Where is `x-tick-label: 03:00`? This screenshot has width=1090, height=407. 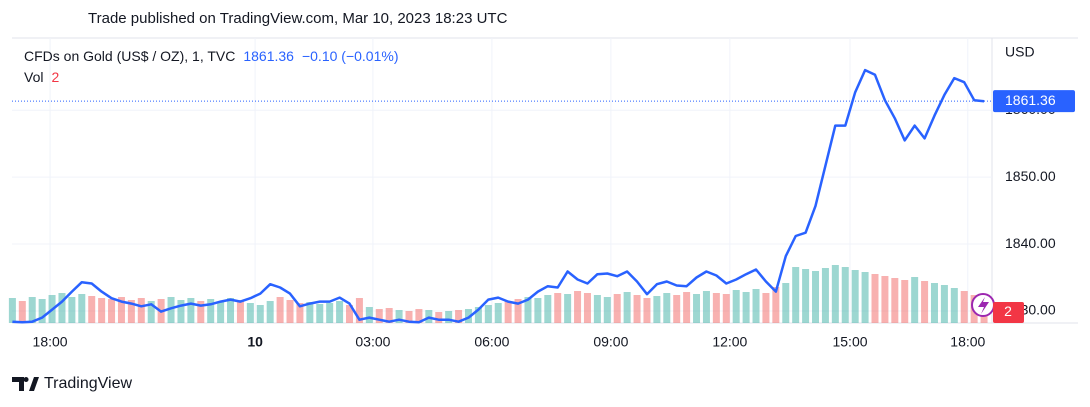
x-tick-label: 03:00 is located at coordinates (372, 342).